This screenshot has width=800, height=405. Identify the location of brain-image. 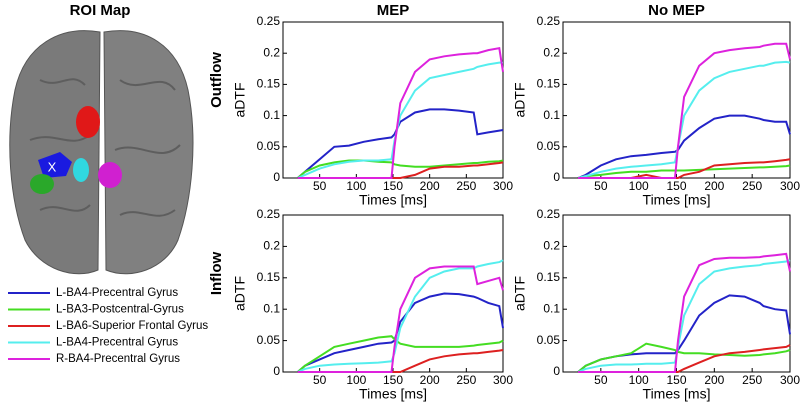
(101, 152).